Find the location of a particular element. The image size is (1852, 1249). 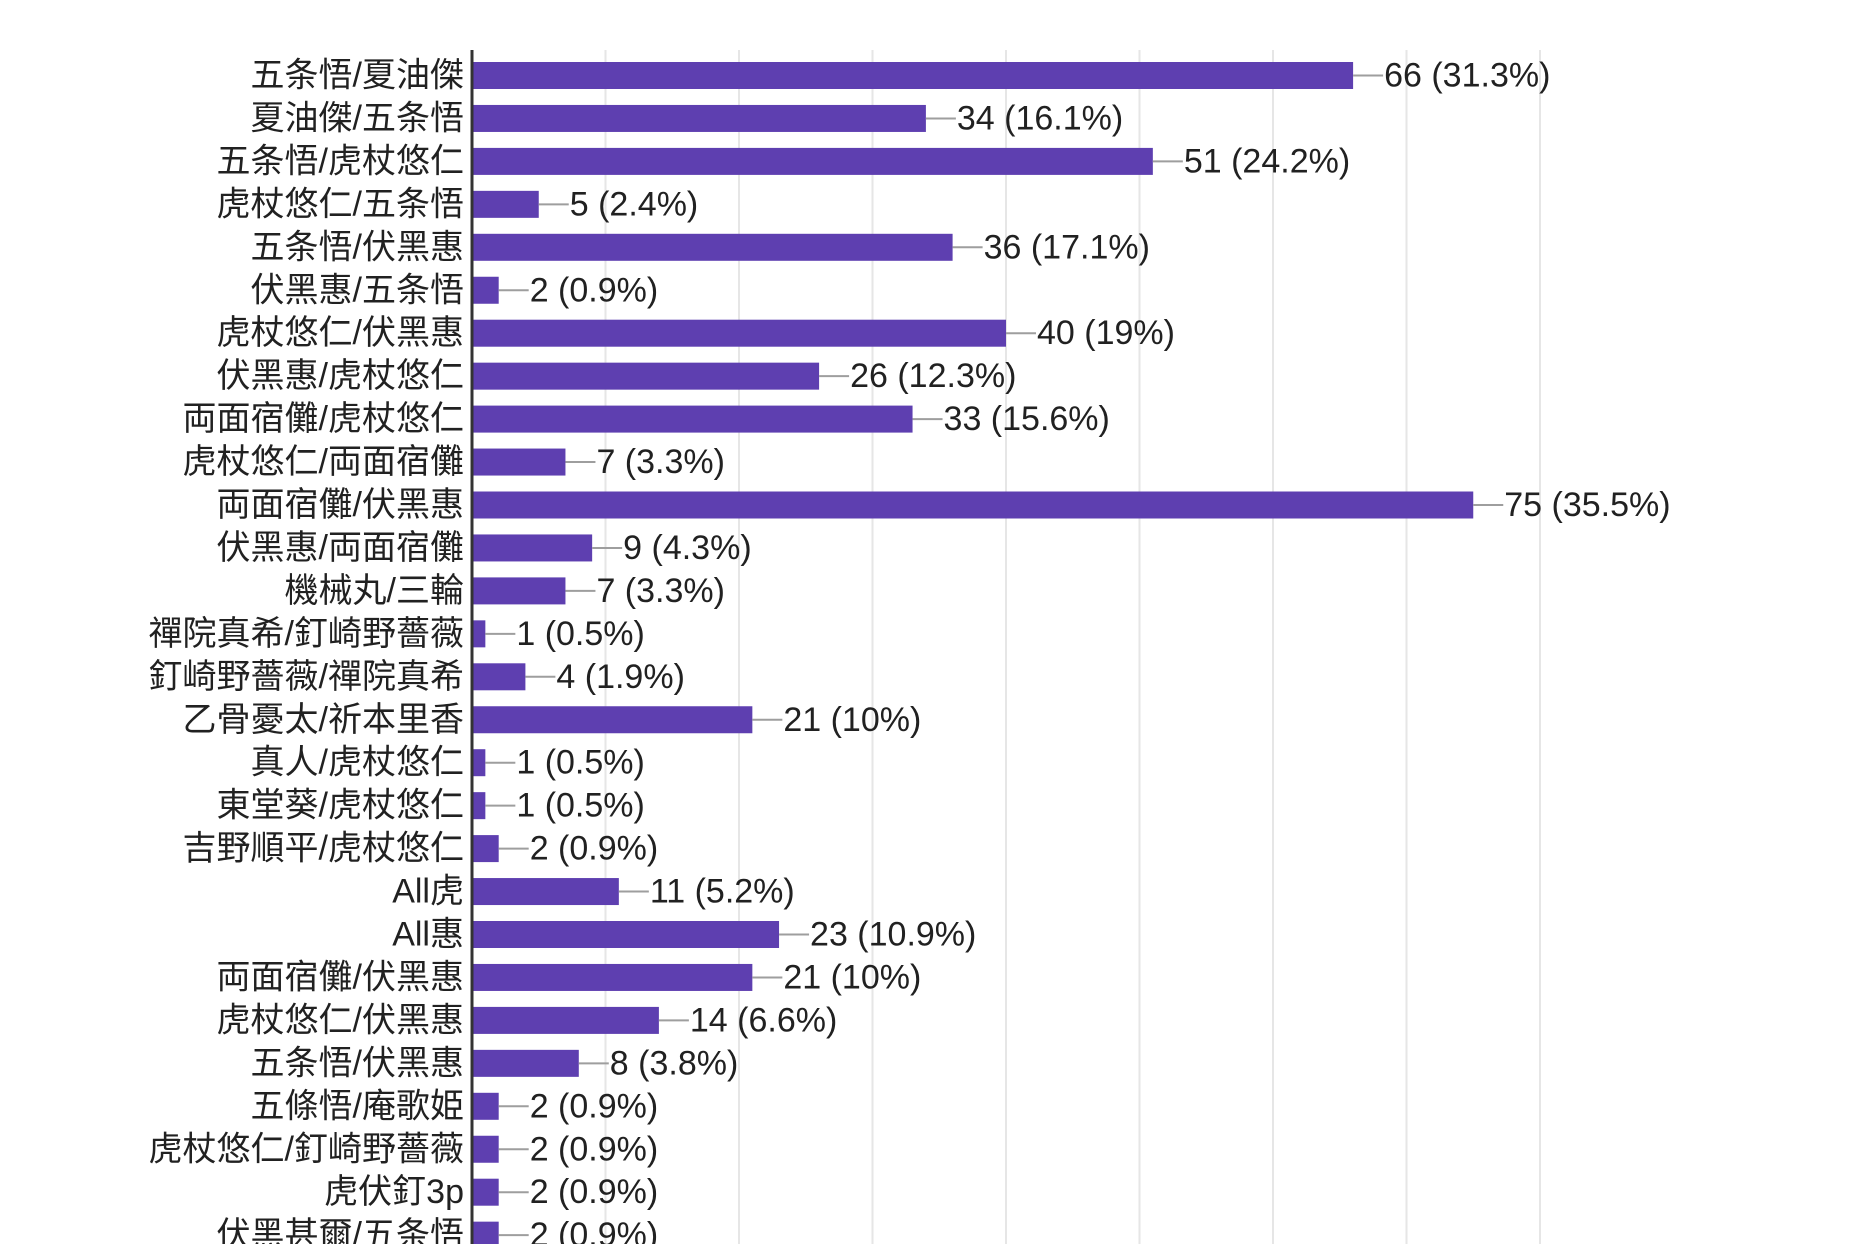

category-label-19: All虎 is located at coordinates (428, 892).